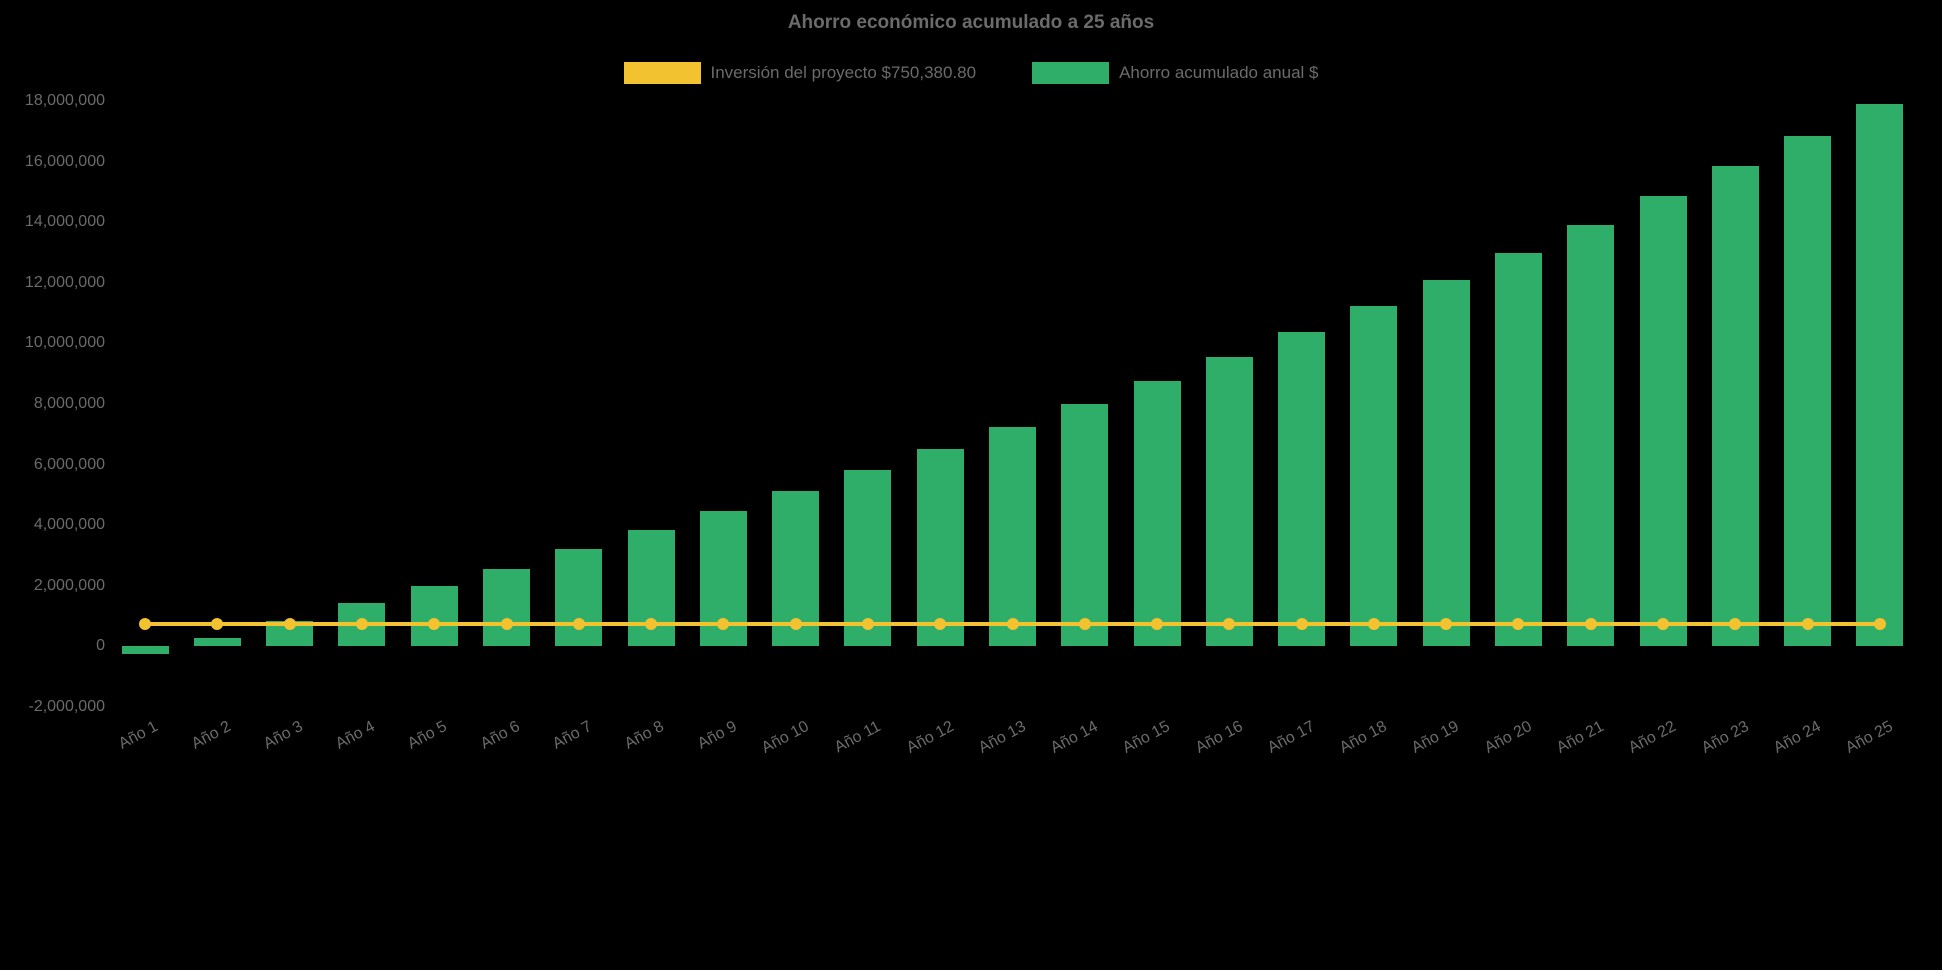 The image size is (1942, 970). I want to click on bar-año-23, so click(1735, 406).